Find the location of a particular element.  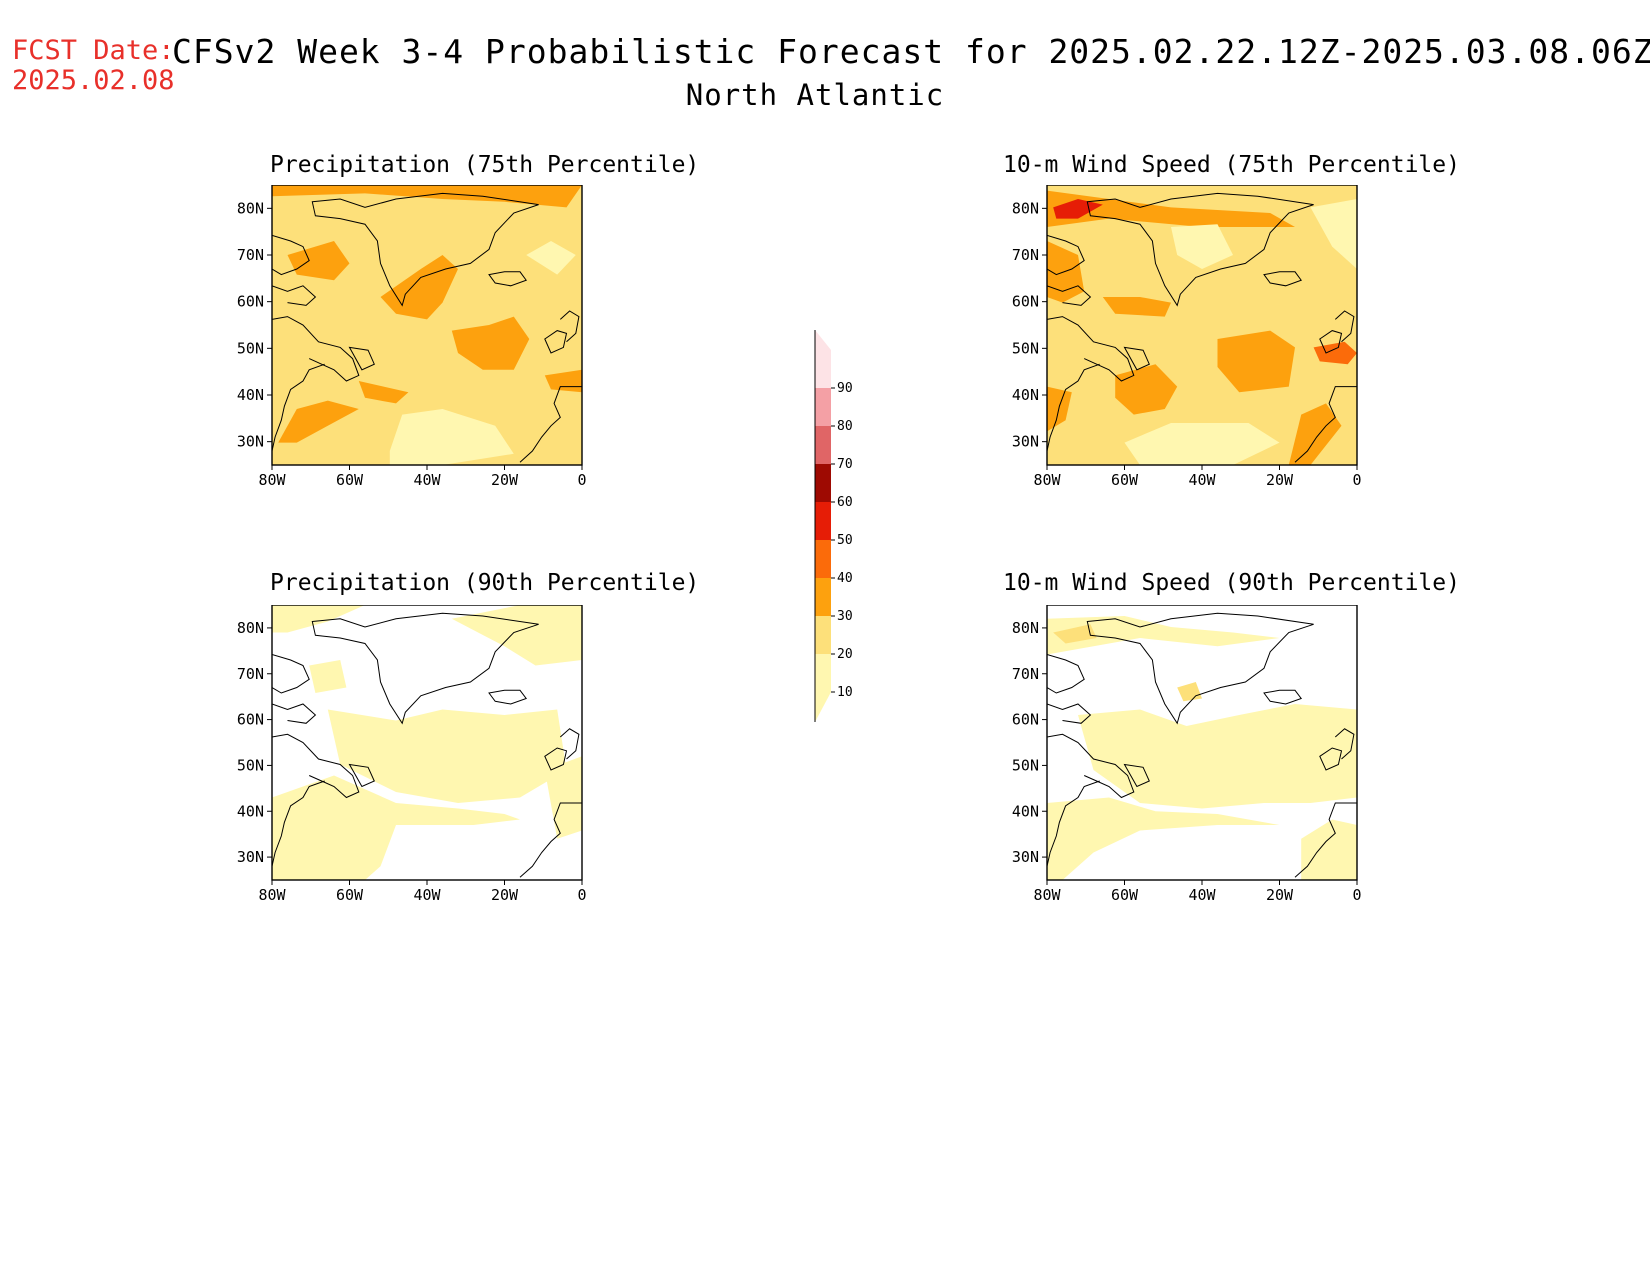

colorbar-label: 80 is located at coordinates (845, 426).